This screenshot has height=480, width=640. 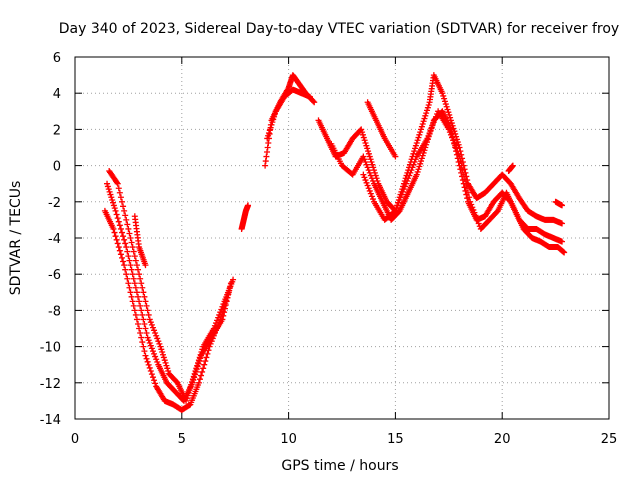 I want to click on x-tick-label: 0, so click(x=75, y=439).